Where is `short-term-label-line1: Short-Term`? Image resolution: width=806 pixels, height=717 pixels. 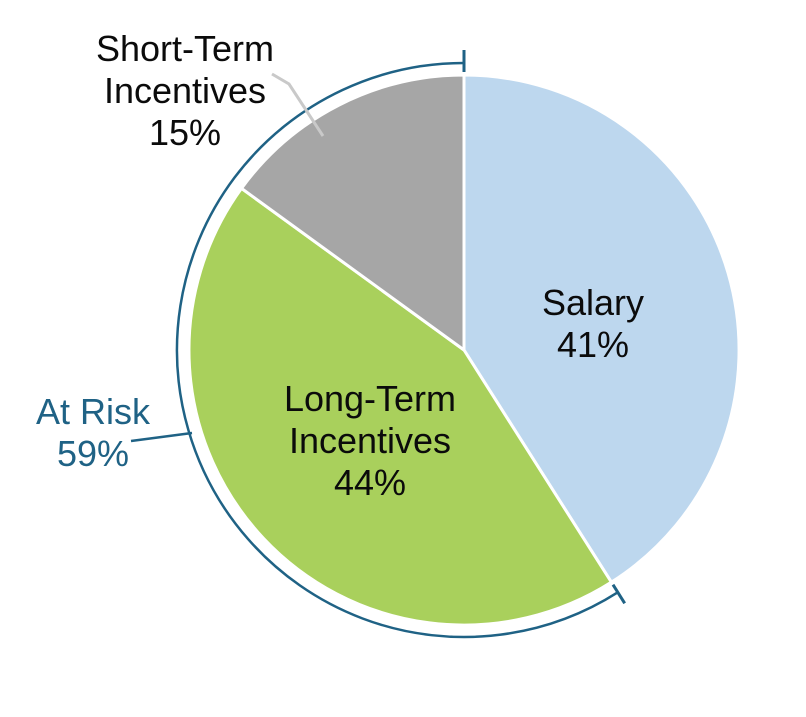
short-term-label-line1: Short-Term is located at coordinates (185, 48).